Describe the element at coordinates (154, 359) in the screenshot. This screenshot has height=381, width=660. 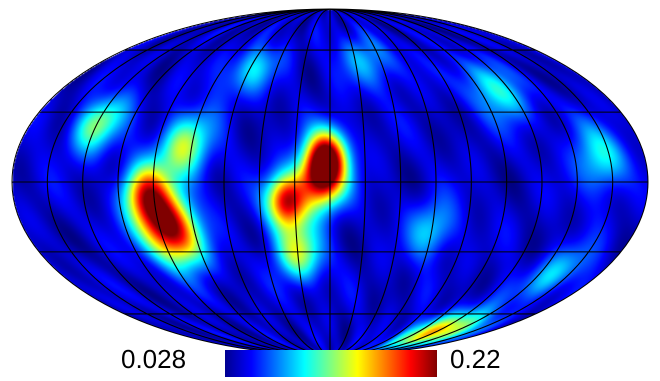
I see `colorbar-min-label: 0.028` at that location.